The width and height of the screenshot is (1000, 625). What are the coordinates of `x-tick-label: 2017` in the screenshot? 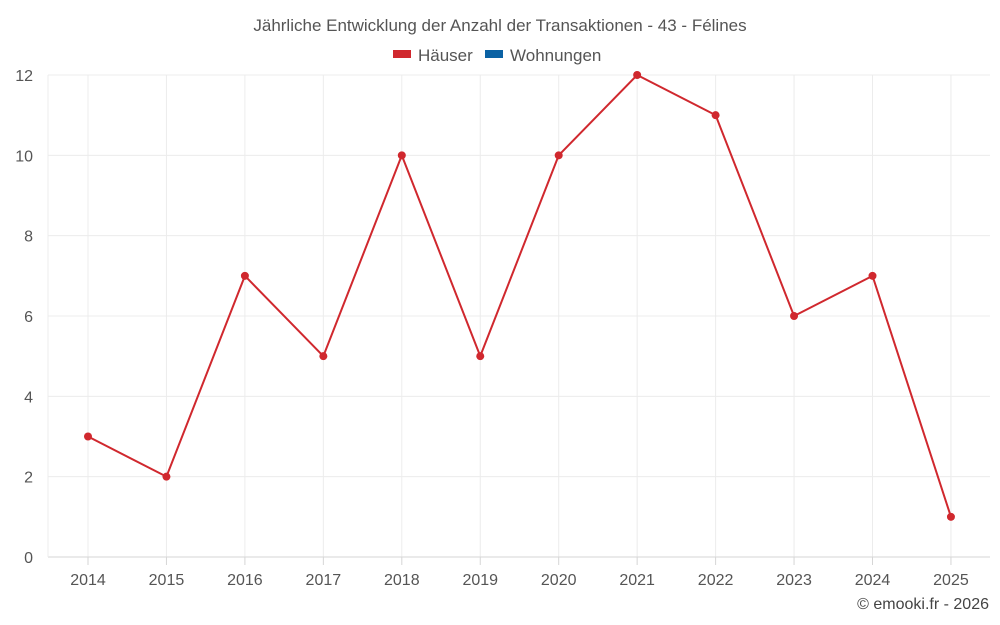 It's located at (324, 580).